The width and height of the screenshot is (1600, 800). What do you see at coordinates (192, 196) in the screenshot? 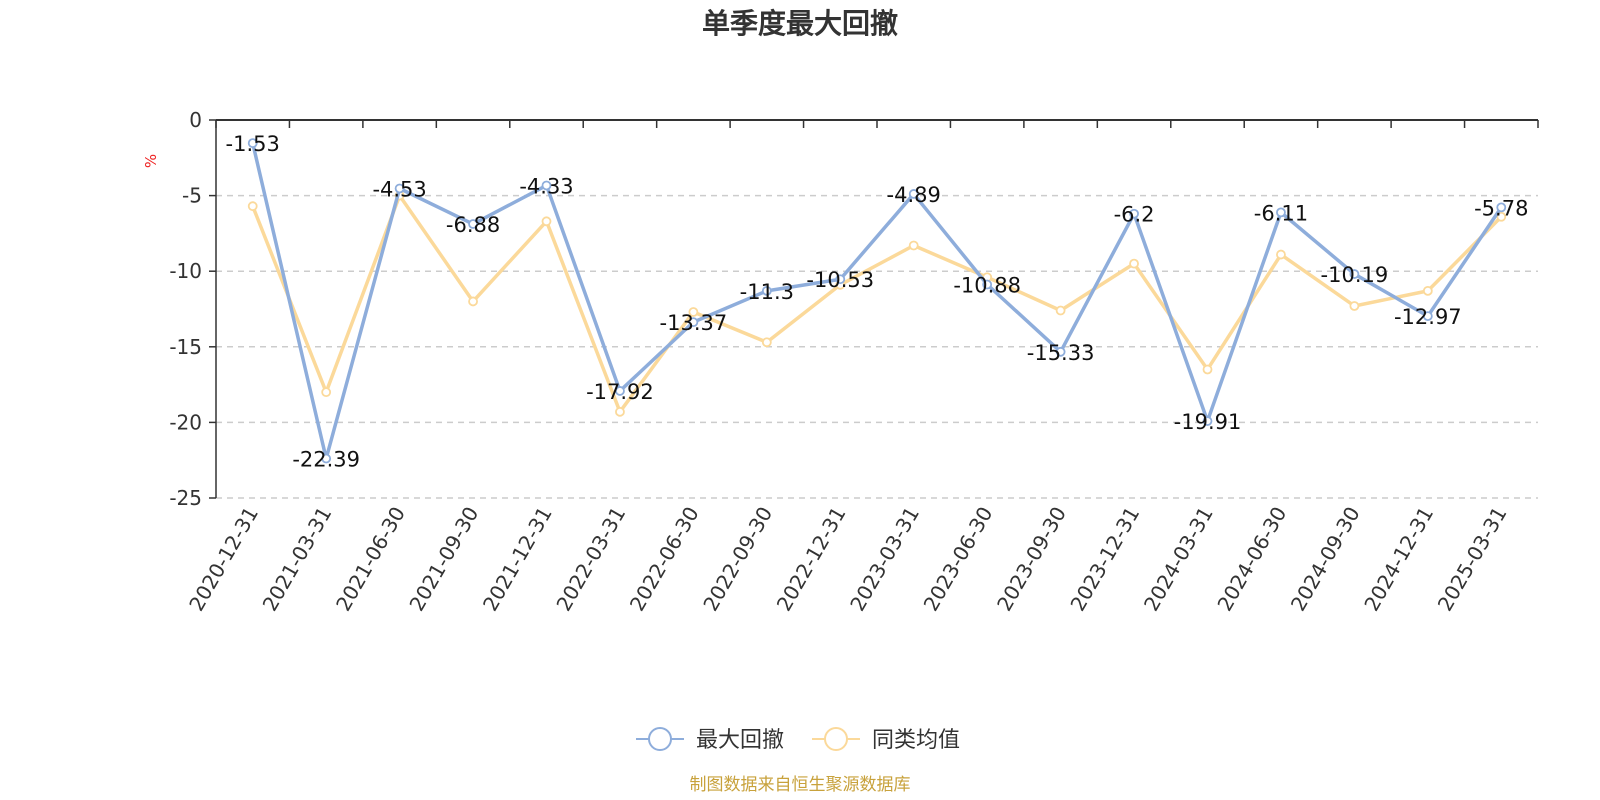
I see `y-tick-label: -5` at bounding box center [192, 196].